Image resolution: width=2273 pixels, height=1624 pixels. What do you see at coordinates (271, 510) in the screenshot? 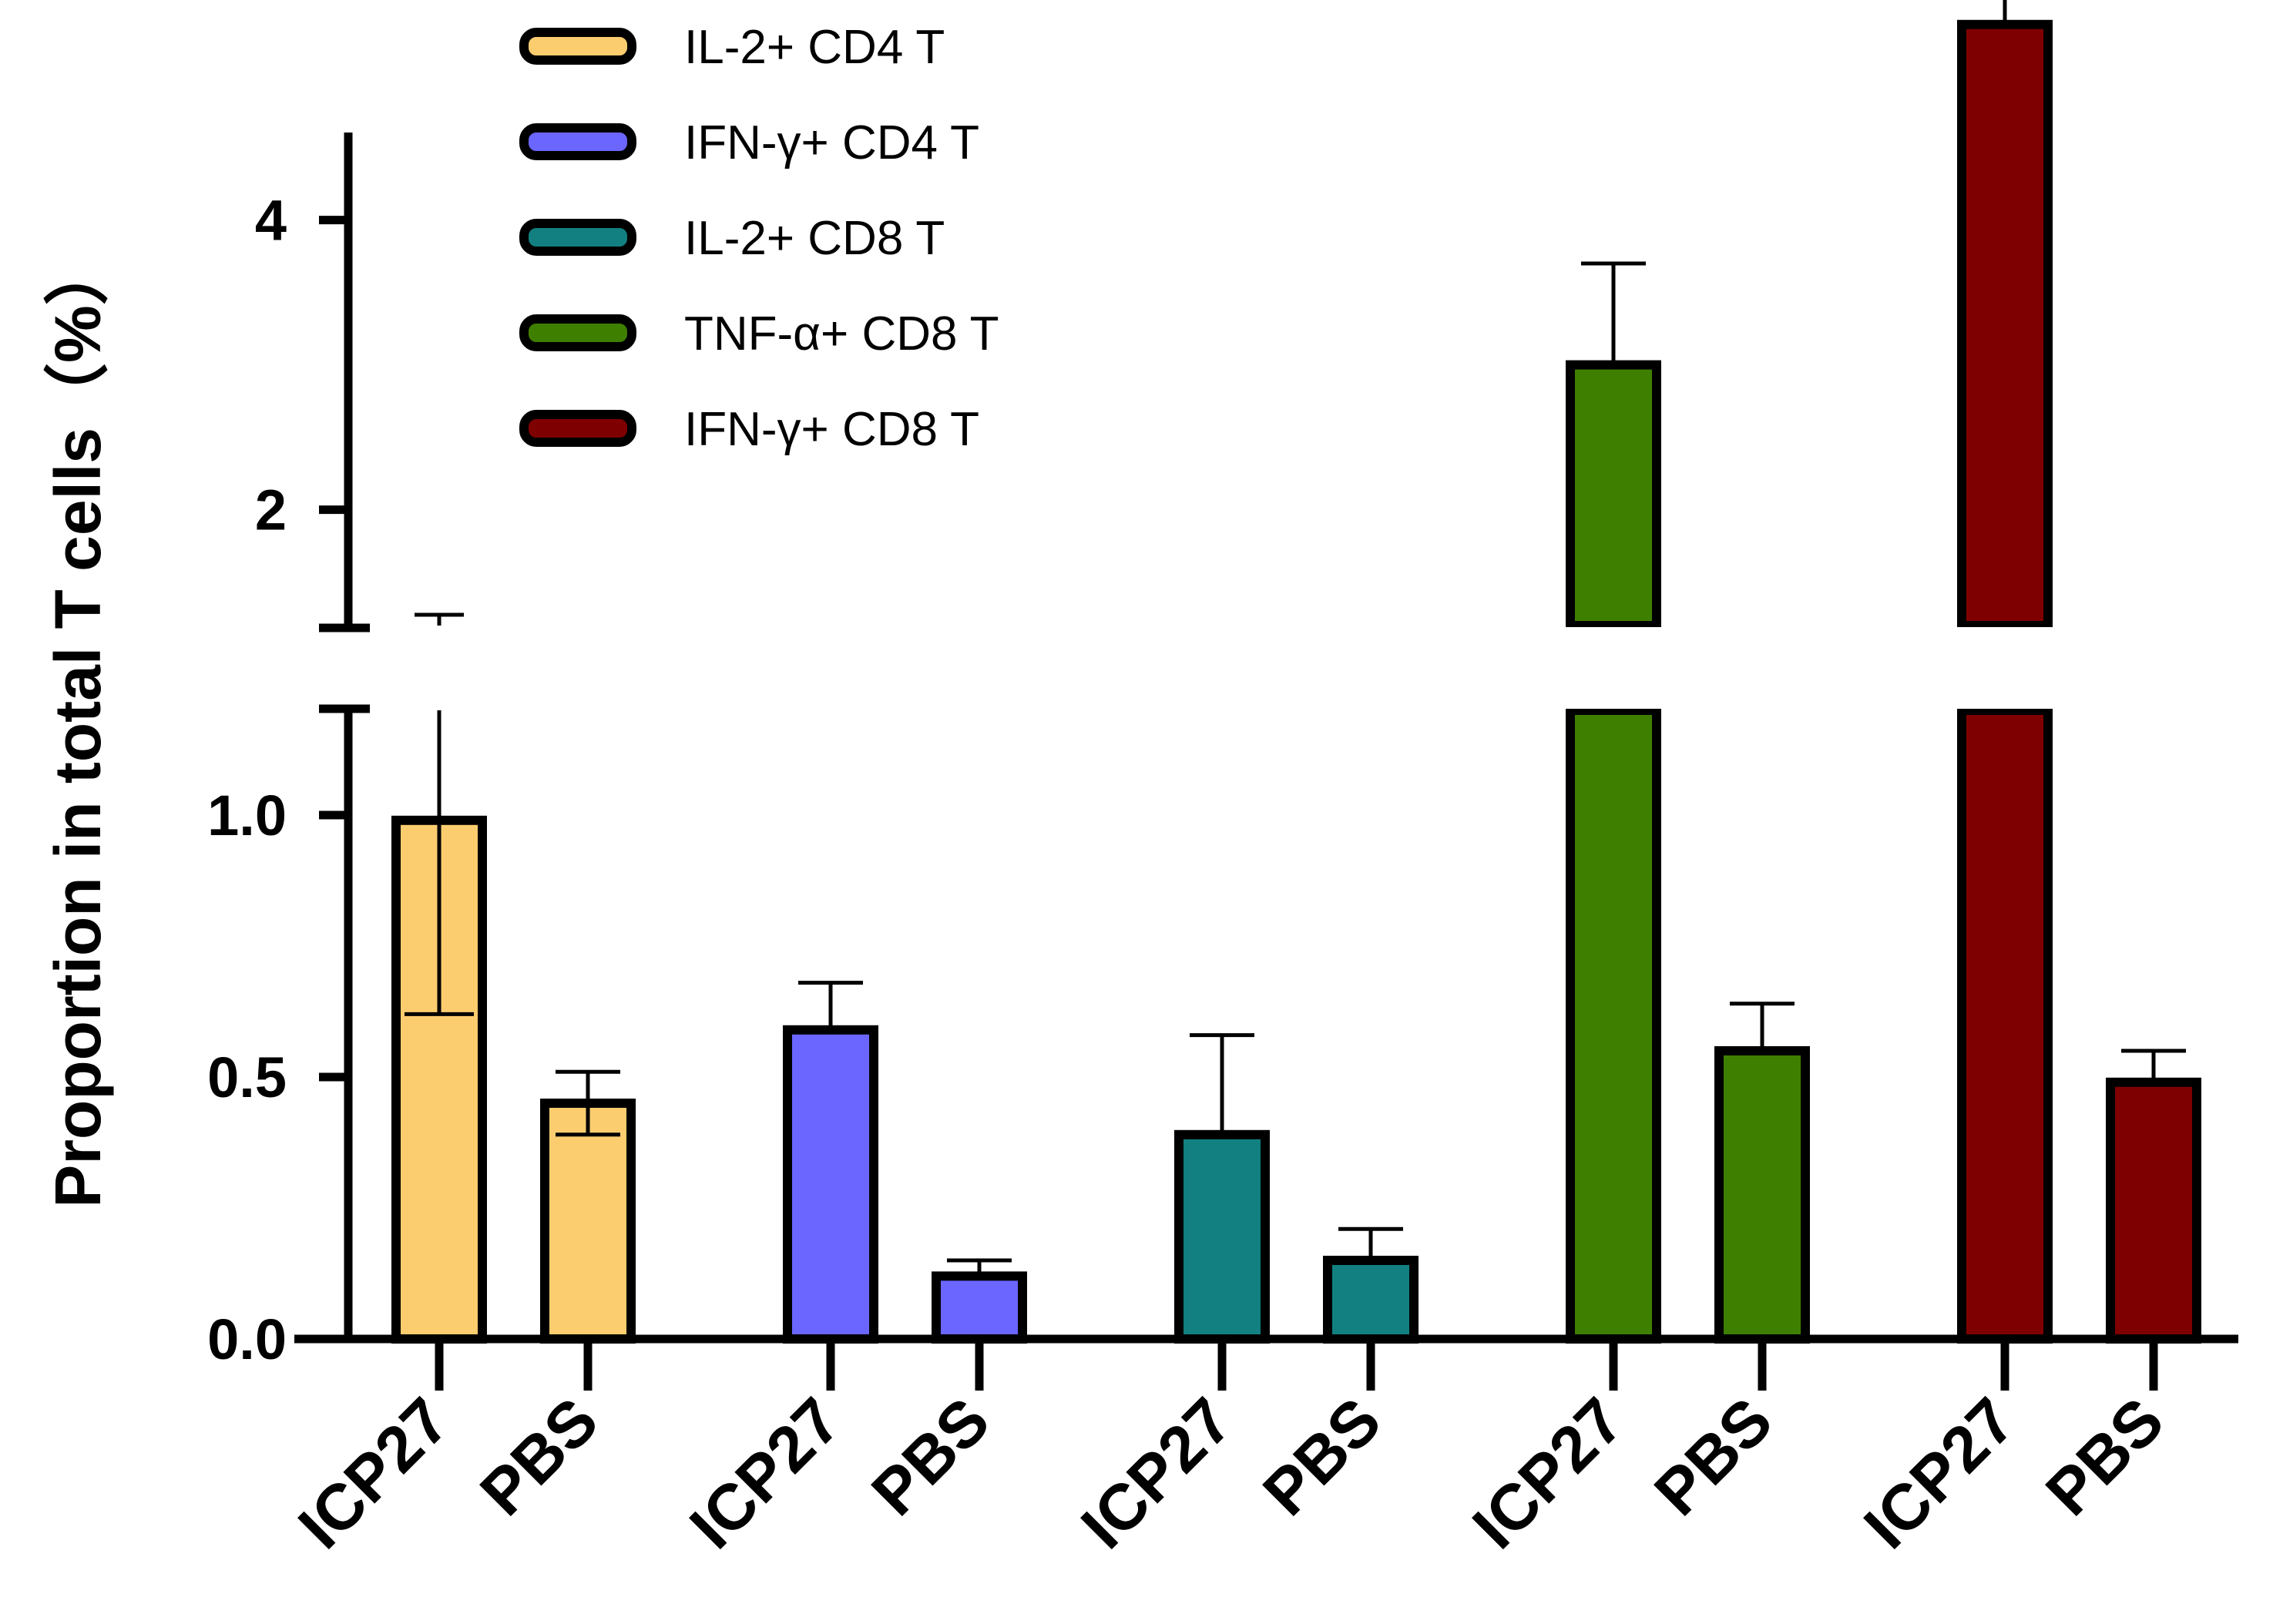
I see `y-tick-label: 2` at bounding box center [271, 510].